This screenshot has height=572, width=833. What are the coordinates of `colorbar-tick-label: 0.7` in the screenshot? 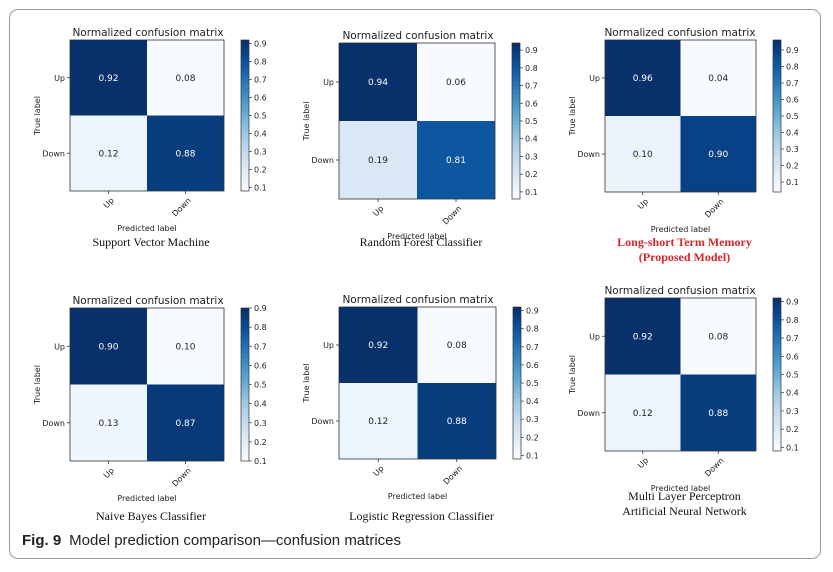 It's located at (792, 338).